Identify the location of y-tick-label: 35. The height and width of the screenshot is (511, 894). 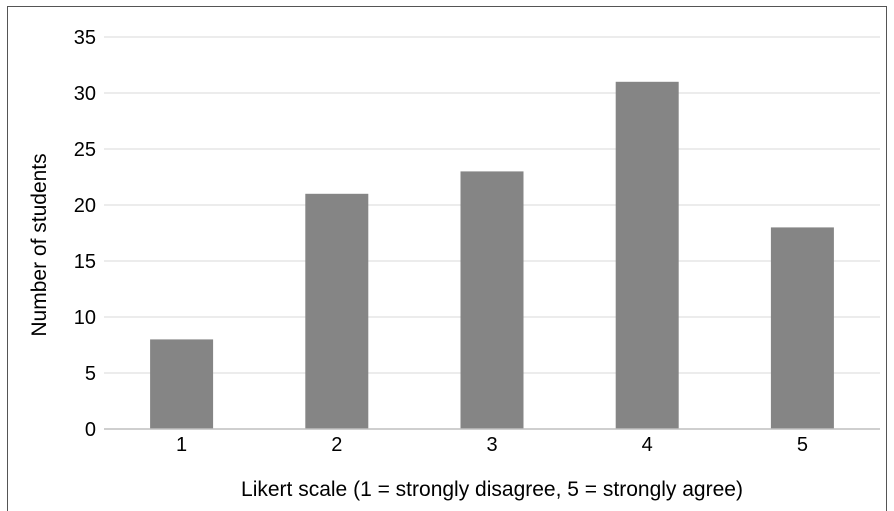
(85, 38).